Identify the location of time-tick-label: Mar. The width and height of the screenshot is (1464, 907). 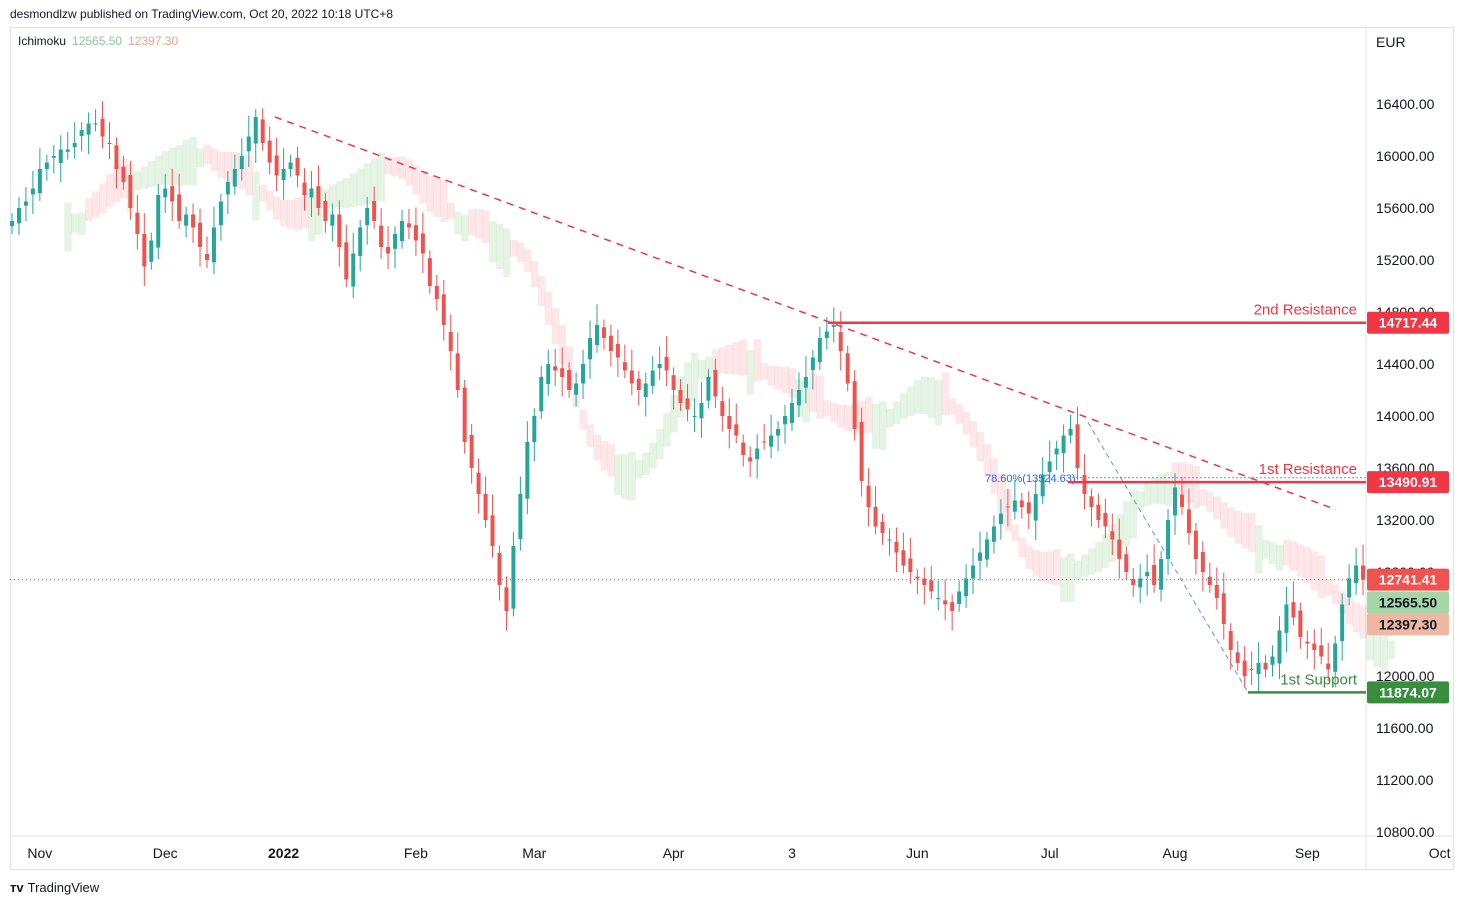
(534, 853).